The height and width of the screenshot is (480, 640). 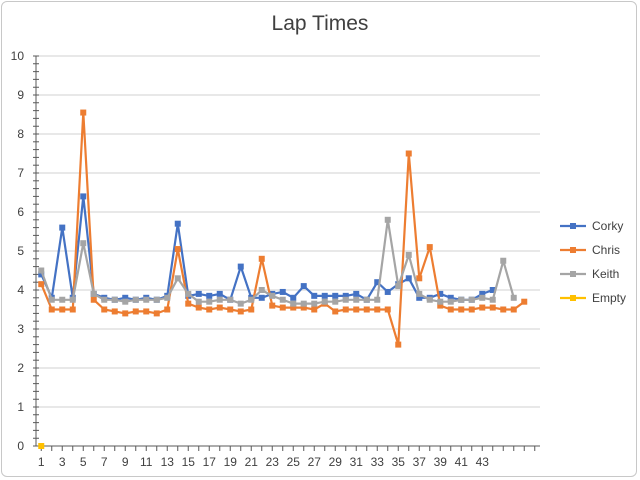 I want to click on legend-label: Keith, so click(x=605, y=274).